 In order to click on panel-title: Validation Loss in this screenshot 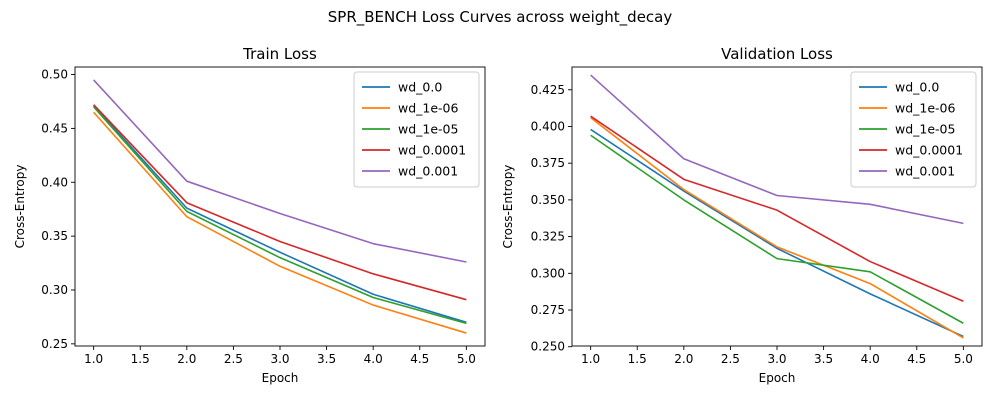, I will do `click(777, 54)`.